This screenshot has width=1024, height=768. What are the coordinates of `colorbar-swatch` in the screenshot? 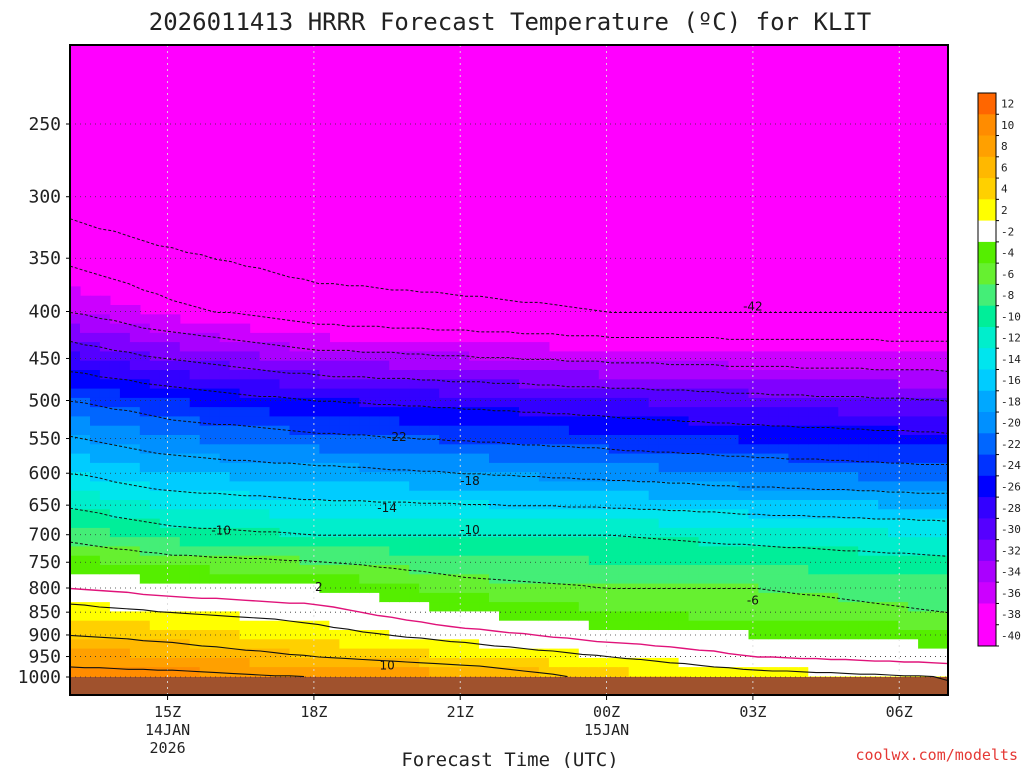 It's located at (987, 338).